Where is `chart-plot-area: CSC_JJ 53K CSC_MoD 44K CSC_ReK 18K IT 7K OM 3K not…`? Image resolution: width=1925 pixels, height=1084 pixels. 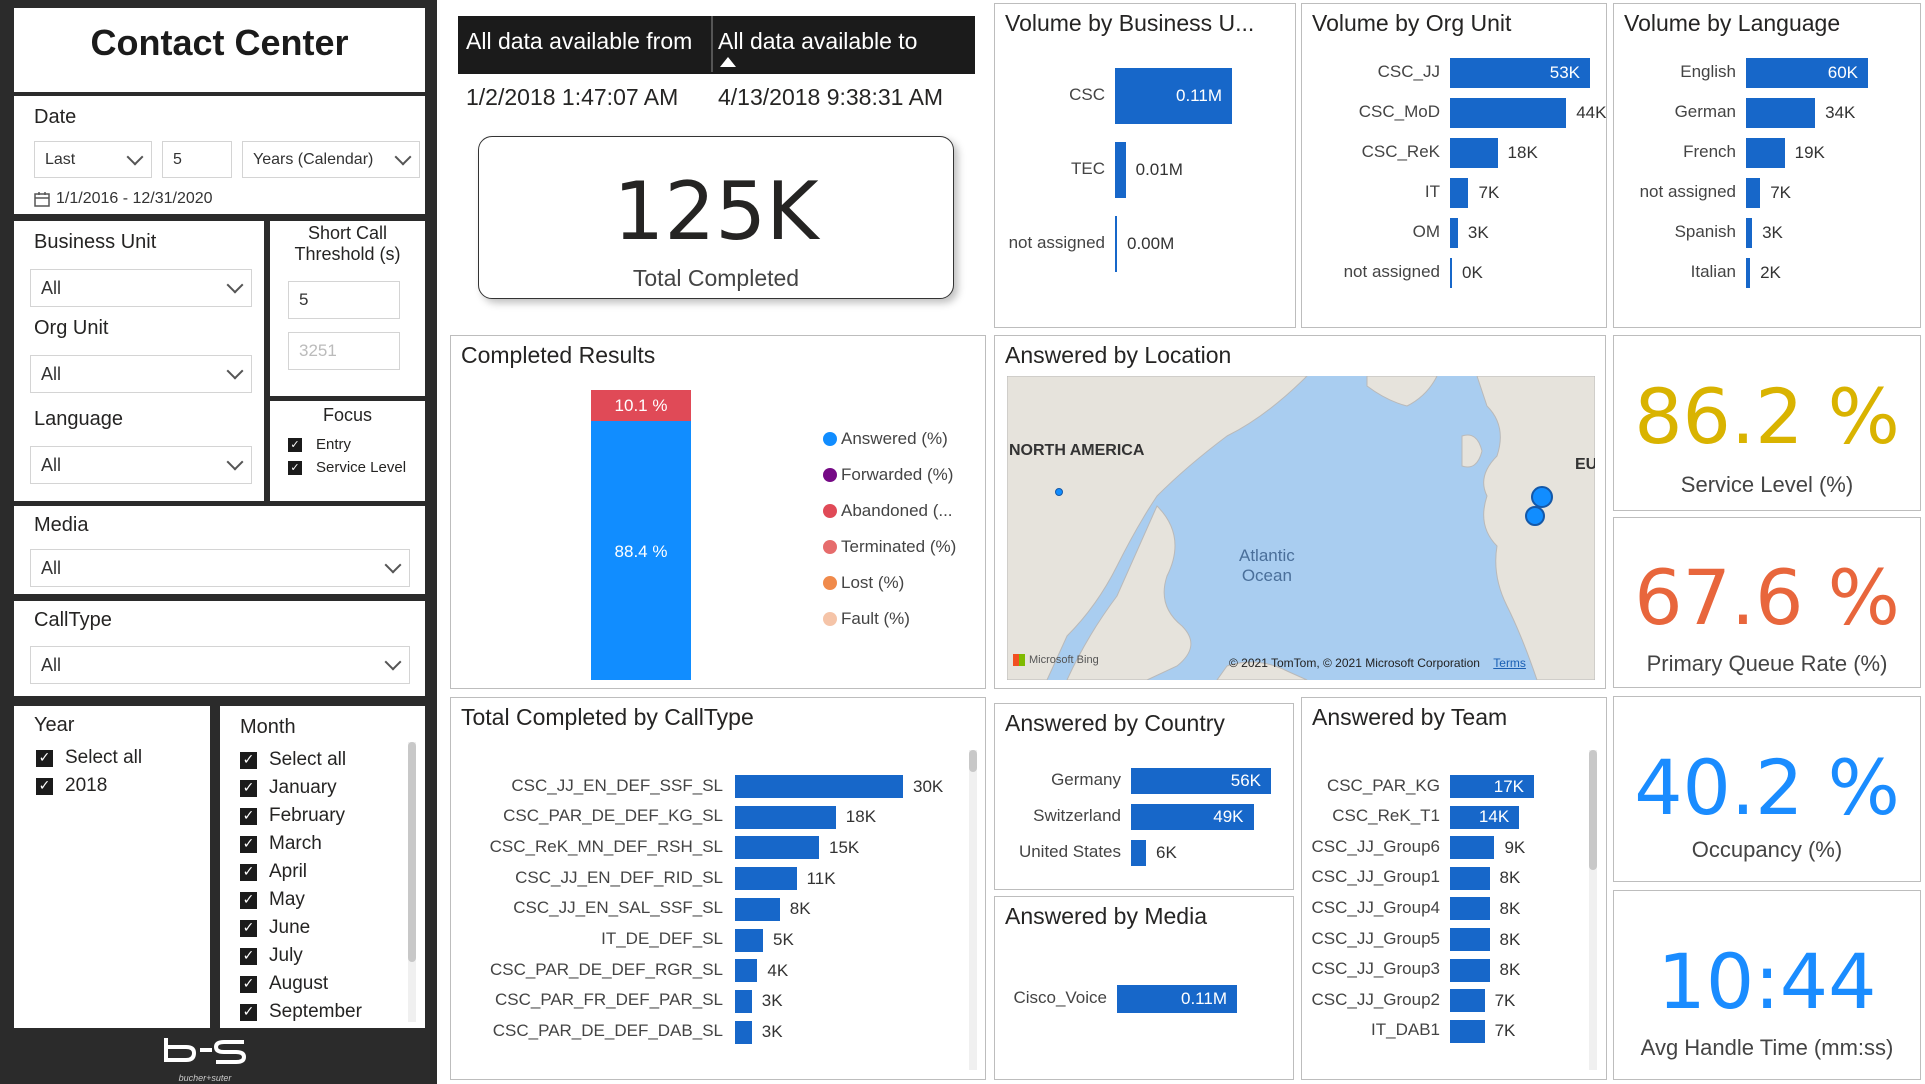 chart-plot-area: CSC_JJ 53K CSC_MoD 44K CSC_ReK 18K IT 7K OM 3K not… is located at coordinates (1455, 166).